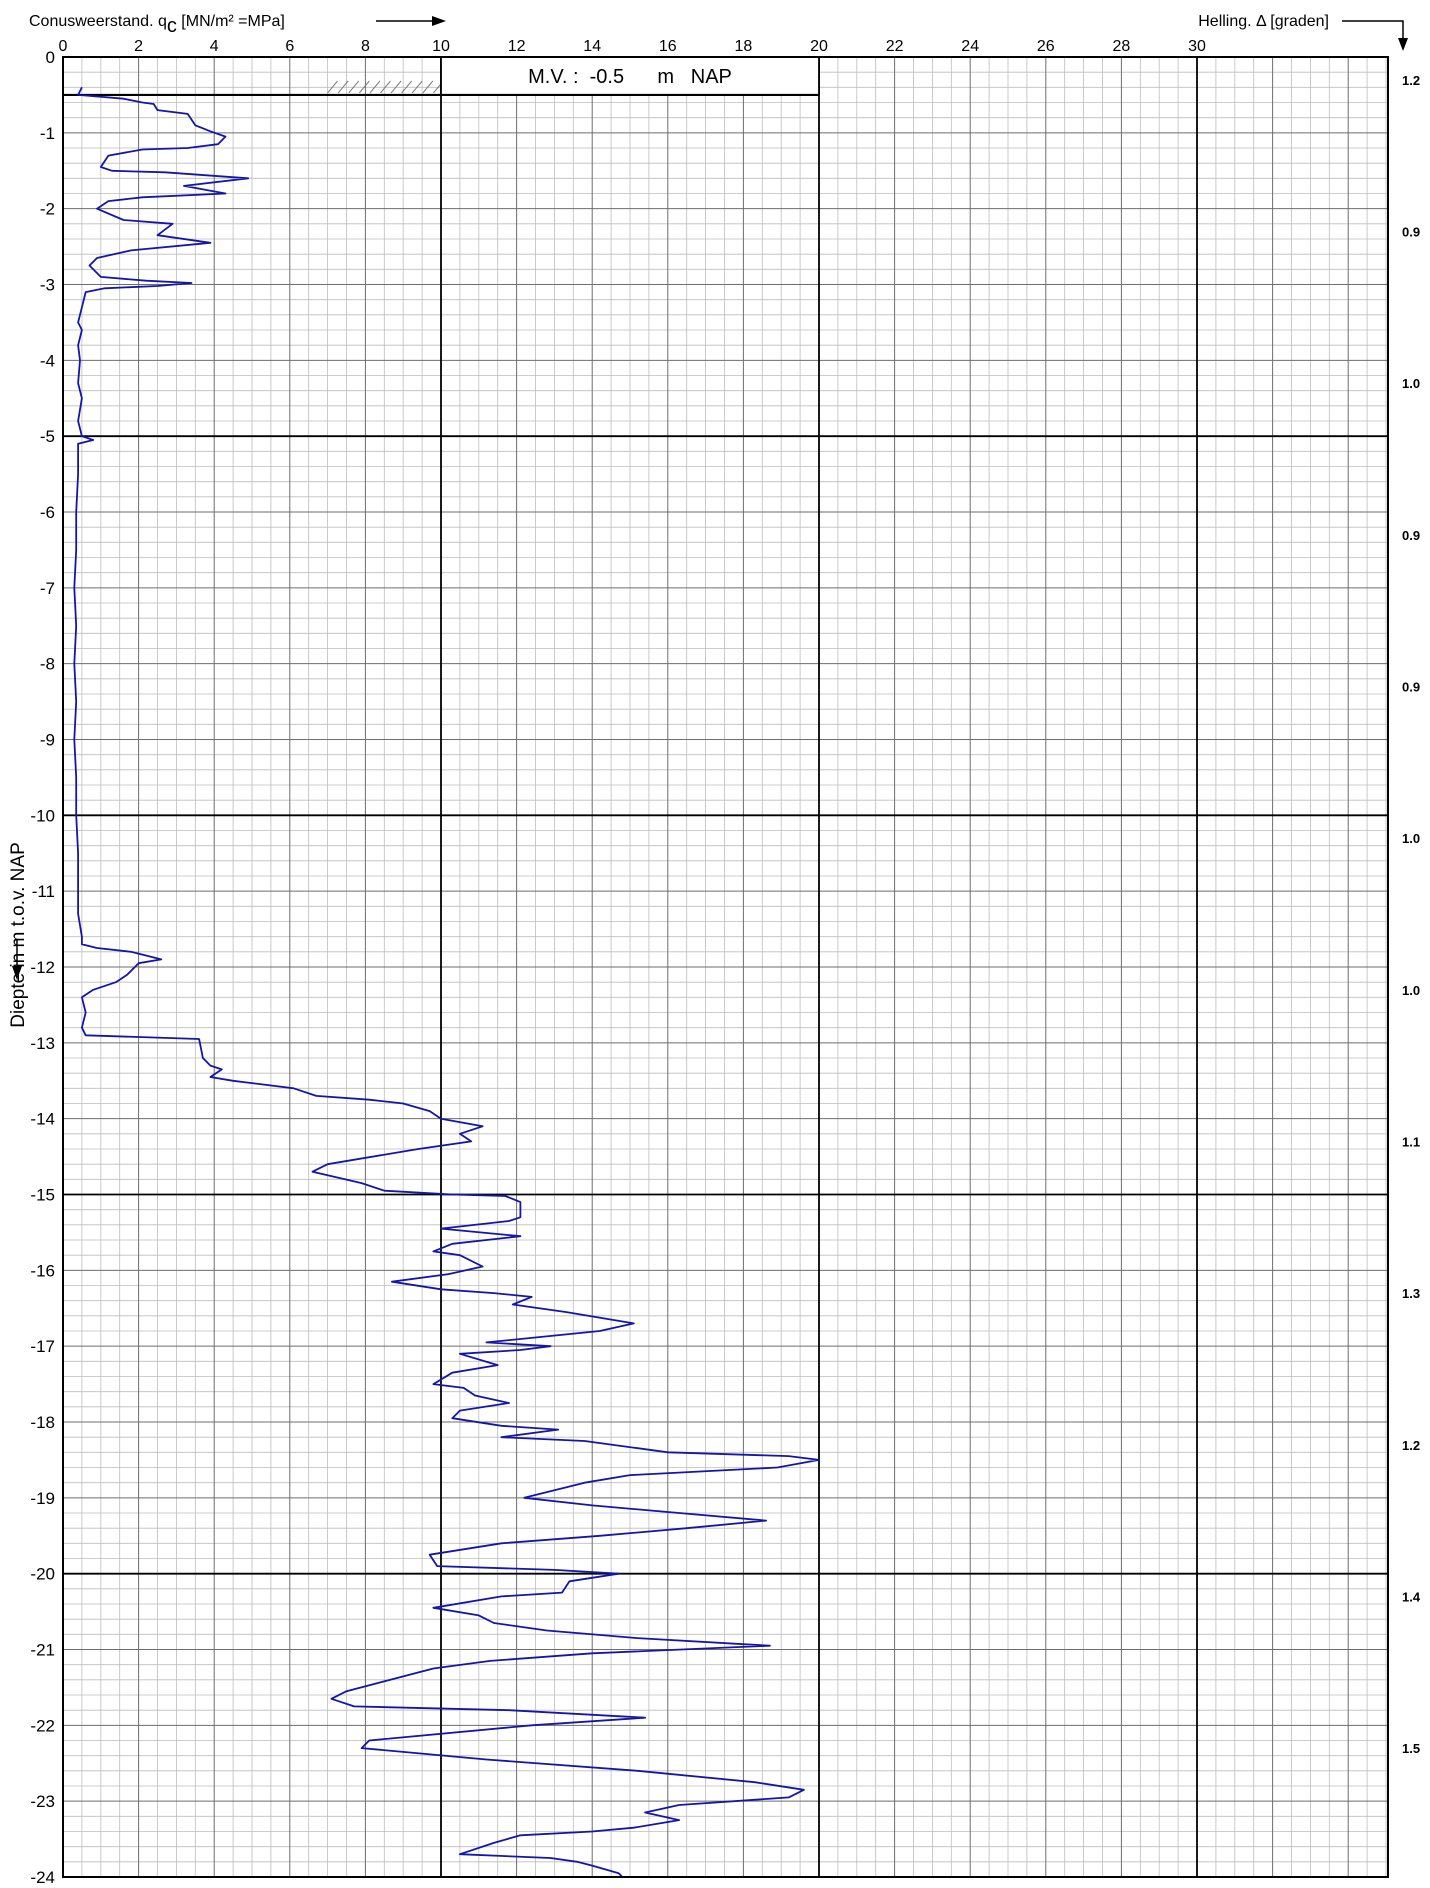 The image size is (1430, 1888). I want to click on x-tick-label: 12, so click(517, 46).